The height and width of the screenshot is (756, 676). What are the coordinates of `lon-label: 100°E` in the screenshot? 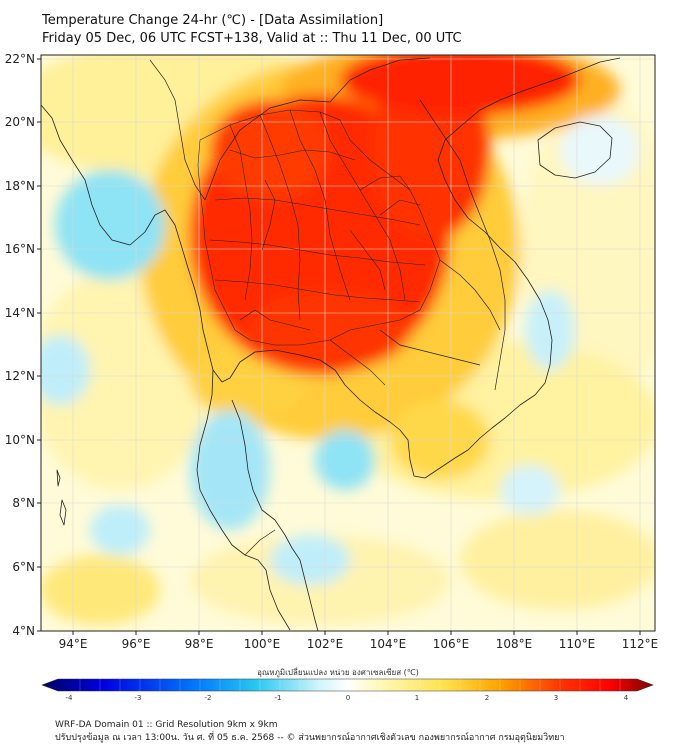 It's located at (262, 644).